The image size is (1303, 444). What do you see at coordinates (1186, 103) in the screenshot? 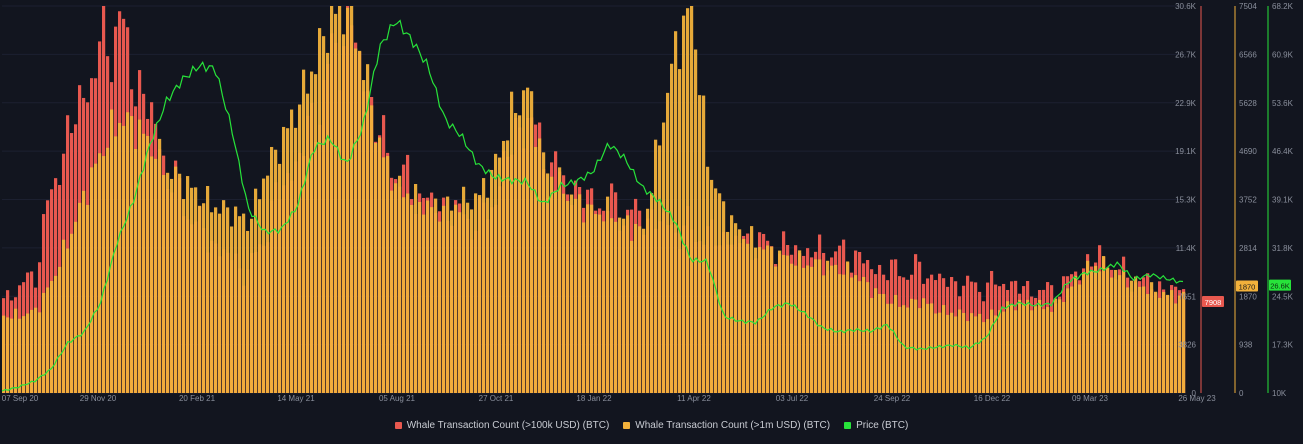
I see `y-tick-100k: 22.9K` at bounding box center [1186, 103].